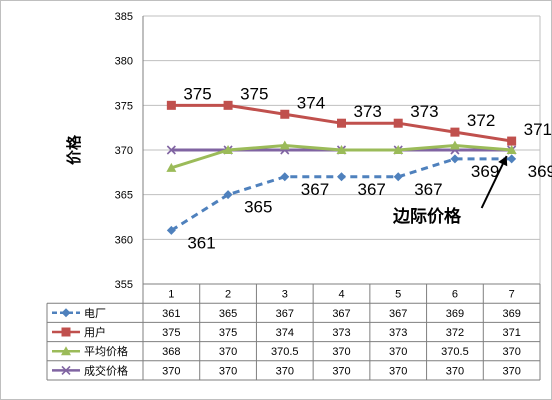 The image size is (552, 400). I want to click on data-label: 372, so click(481, 120).